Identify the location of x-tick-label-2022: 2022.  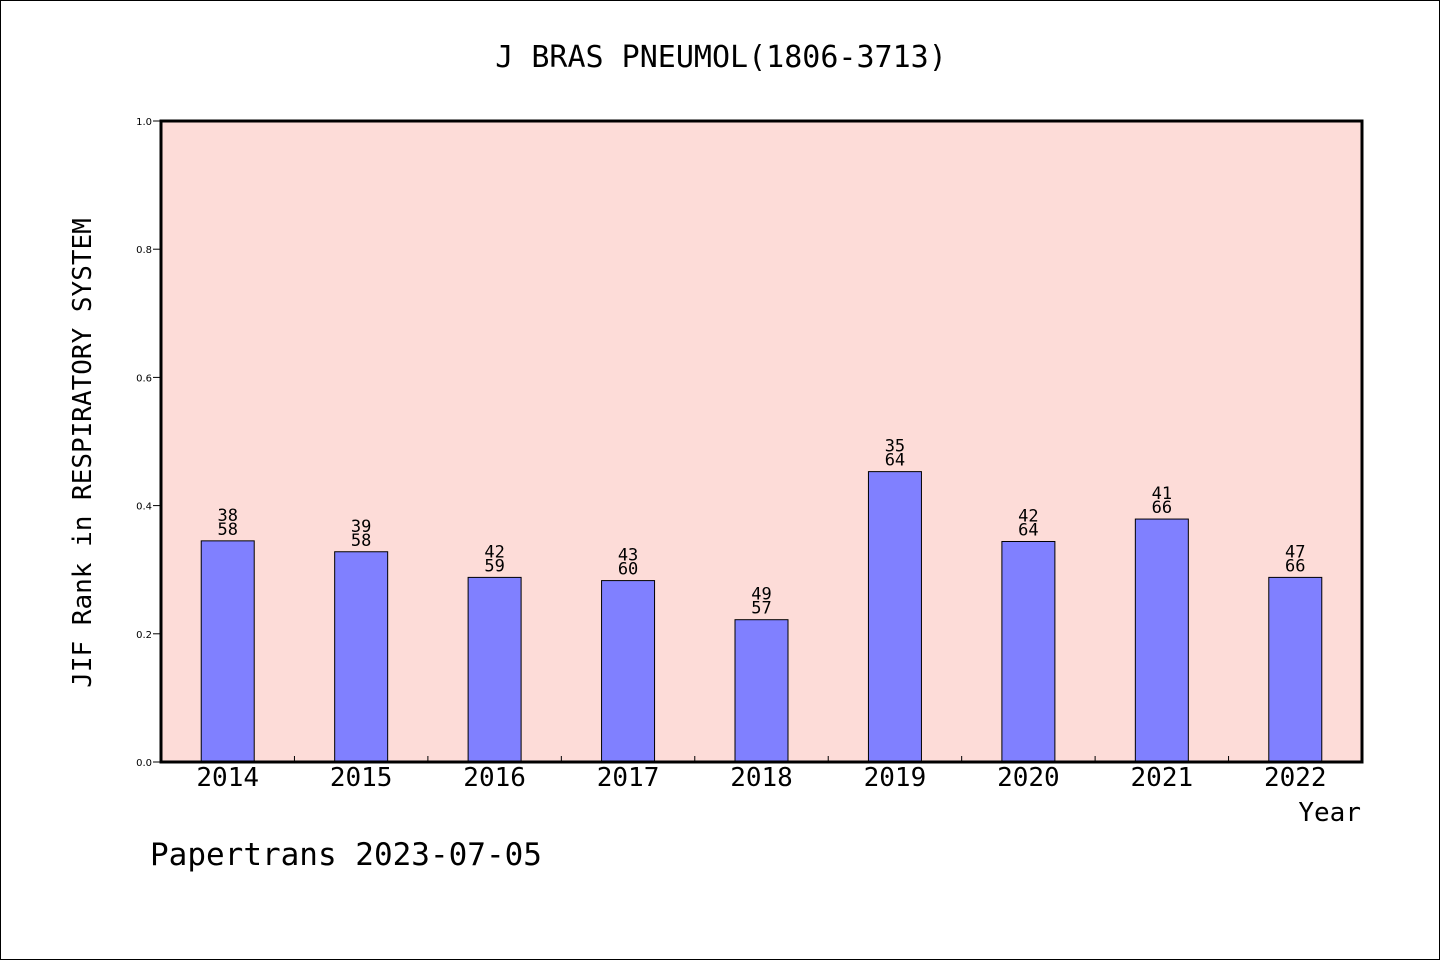
(1295, 778).